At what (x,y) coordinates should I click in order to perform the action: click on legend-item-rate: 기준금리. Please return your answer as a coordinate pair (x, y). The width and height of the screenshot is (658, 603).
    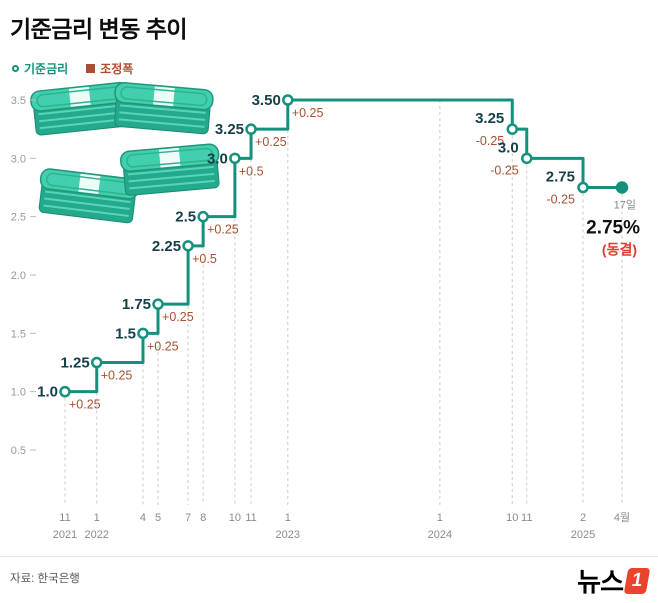
    Looking at the image, I should click on (40, 68).